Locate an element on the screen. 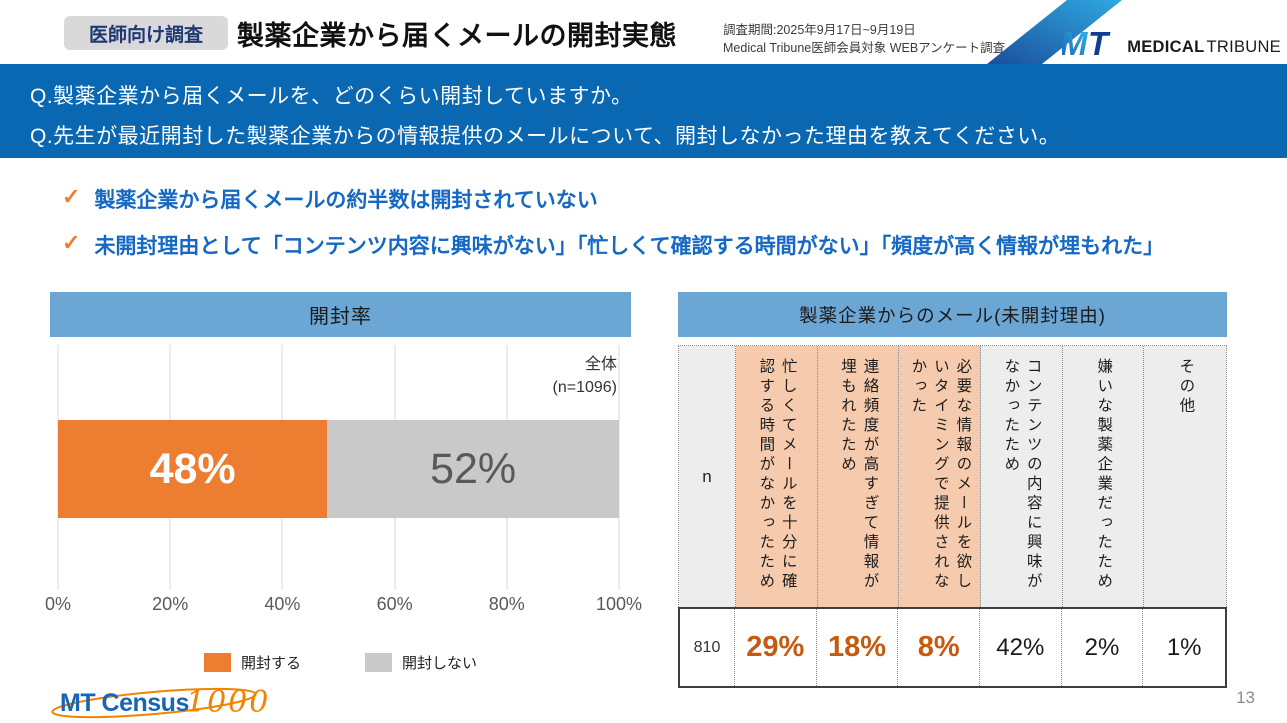  stacked-bar: 48% 52% is located at coordinates (338, 469).